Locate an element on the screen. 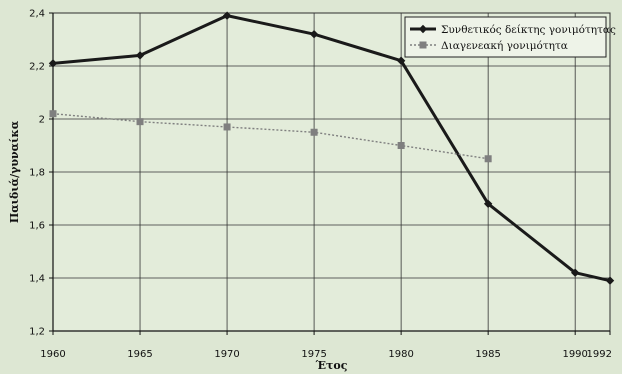 The height and width of the screenshot is (374, 622). y-tick-label: 1,2 is located at coordinates (37, 332).